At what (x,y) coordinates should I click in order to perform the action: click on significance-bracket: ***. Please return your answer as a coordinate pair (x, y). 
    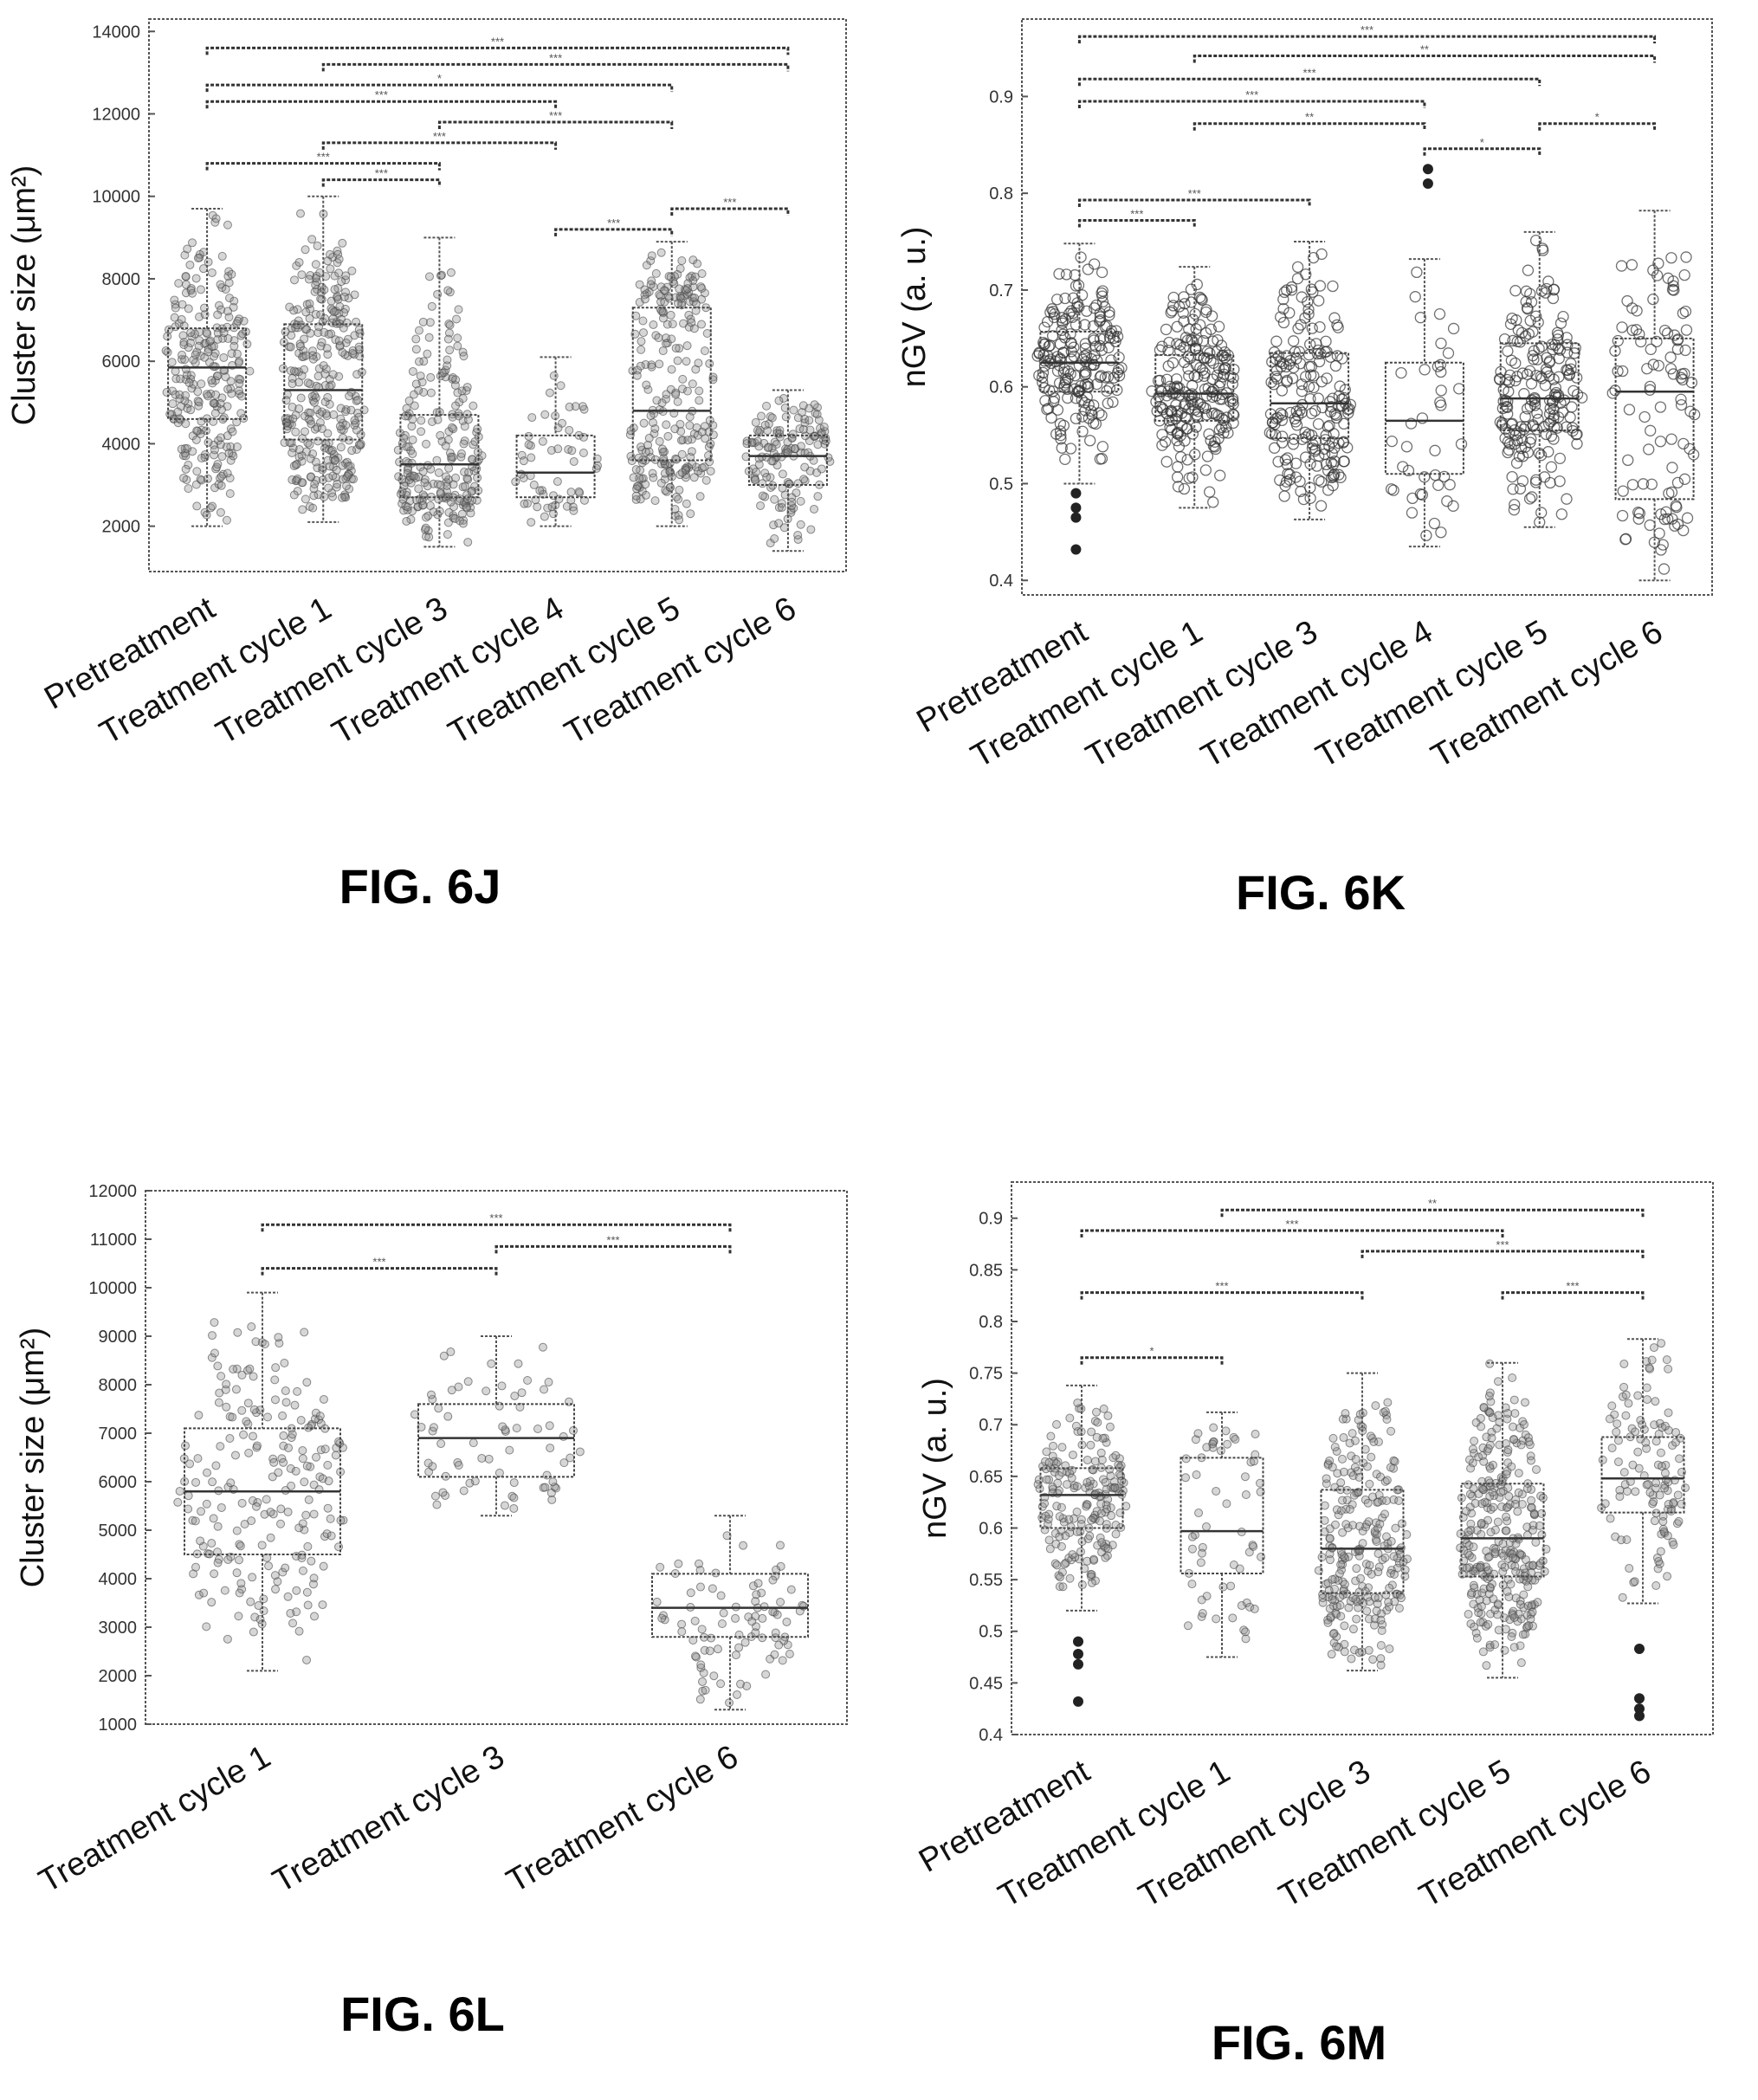
    Looking at the image, I should click on (555, 119).